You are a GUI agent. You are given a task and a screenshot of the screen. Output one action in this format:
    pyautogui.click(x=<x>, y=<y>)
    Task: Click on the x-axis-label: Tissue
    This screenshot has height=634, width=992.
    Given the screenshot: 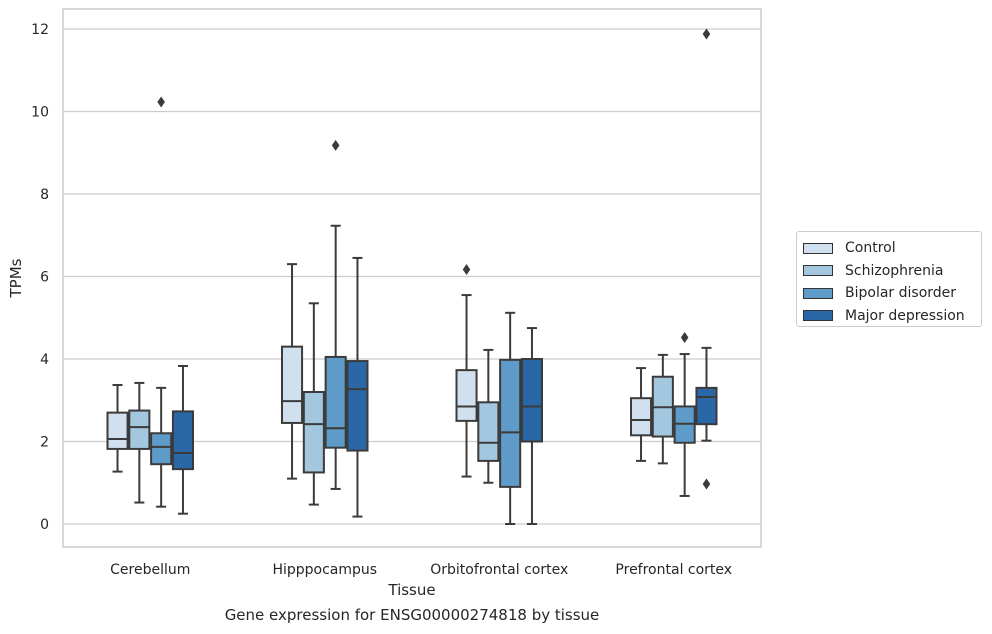 What is the action you would take?
    pyautogui.click(x=411, y=590)
    